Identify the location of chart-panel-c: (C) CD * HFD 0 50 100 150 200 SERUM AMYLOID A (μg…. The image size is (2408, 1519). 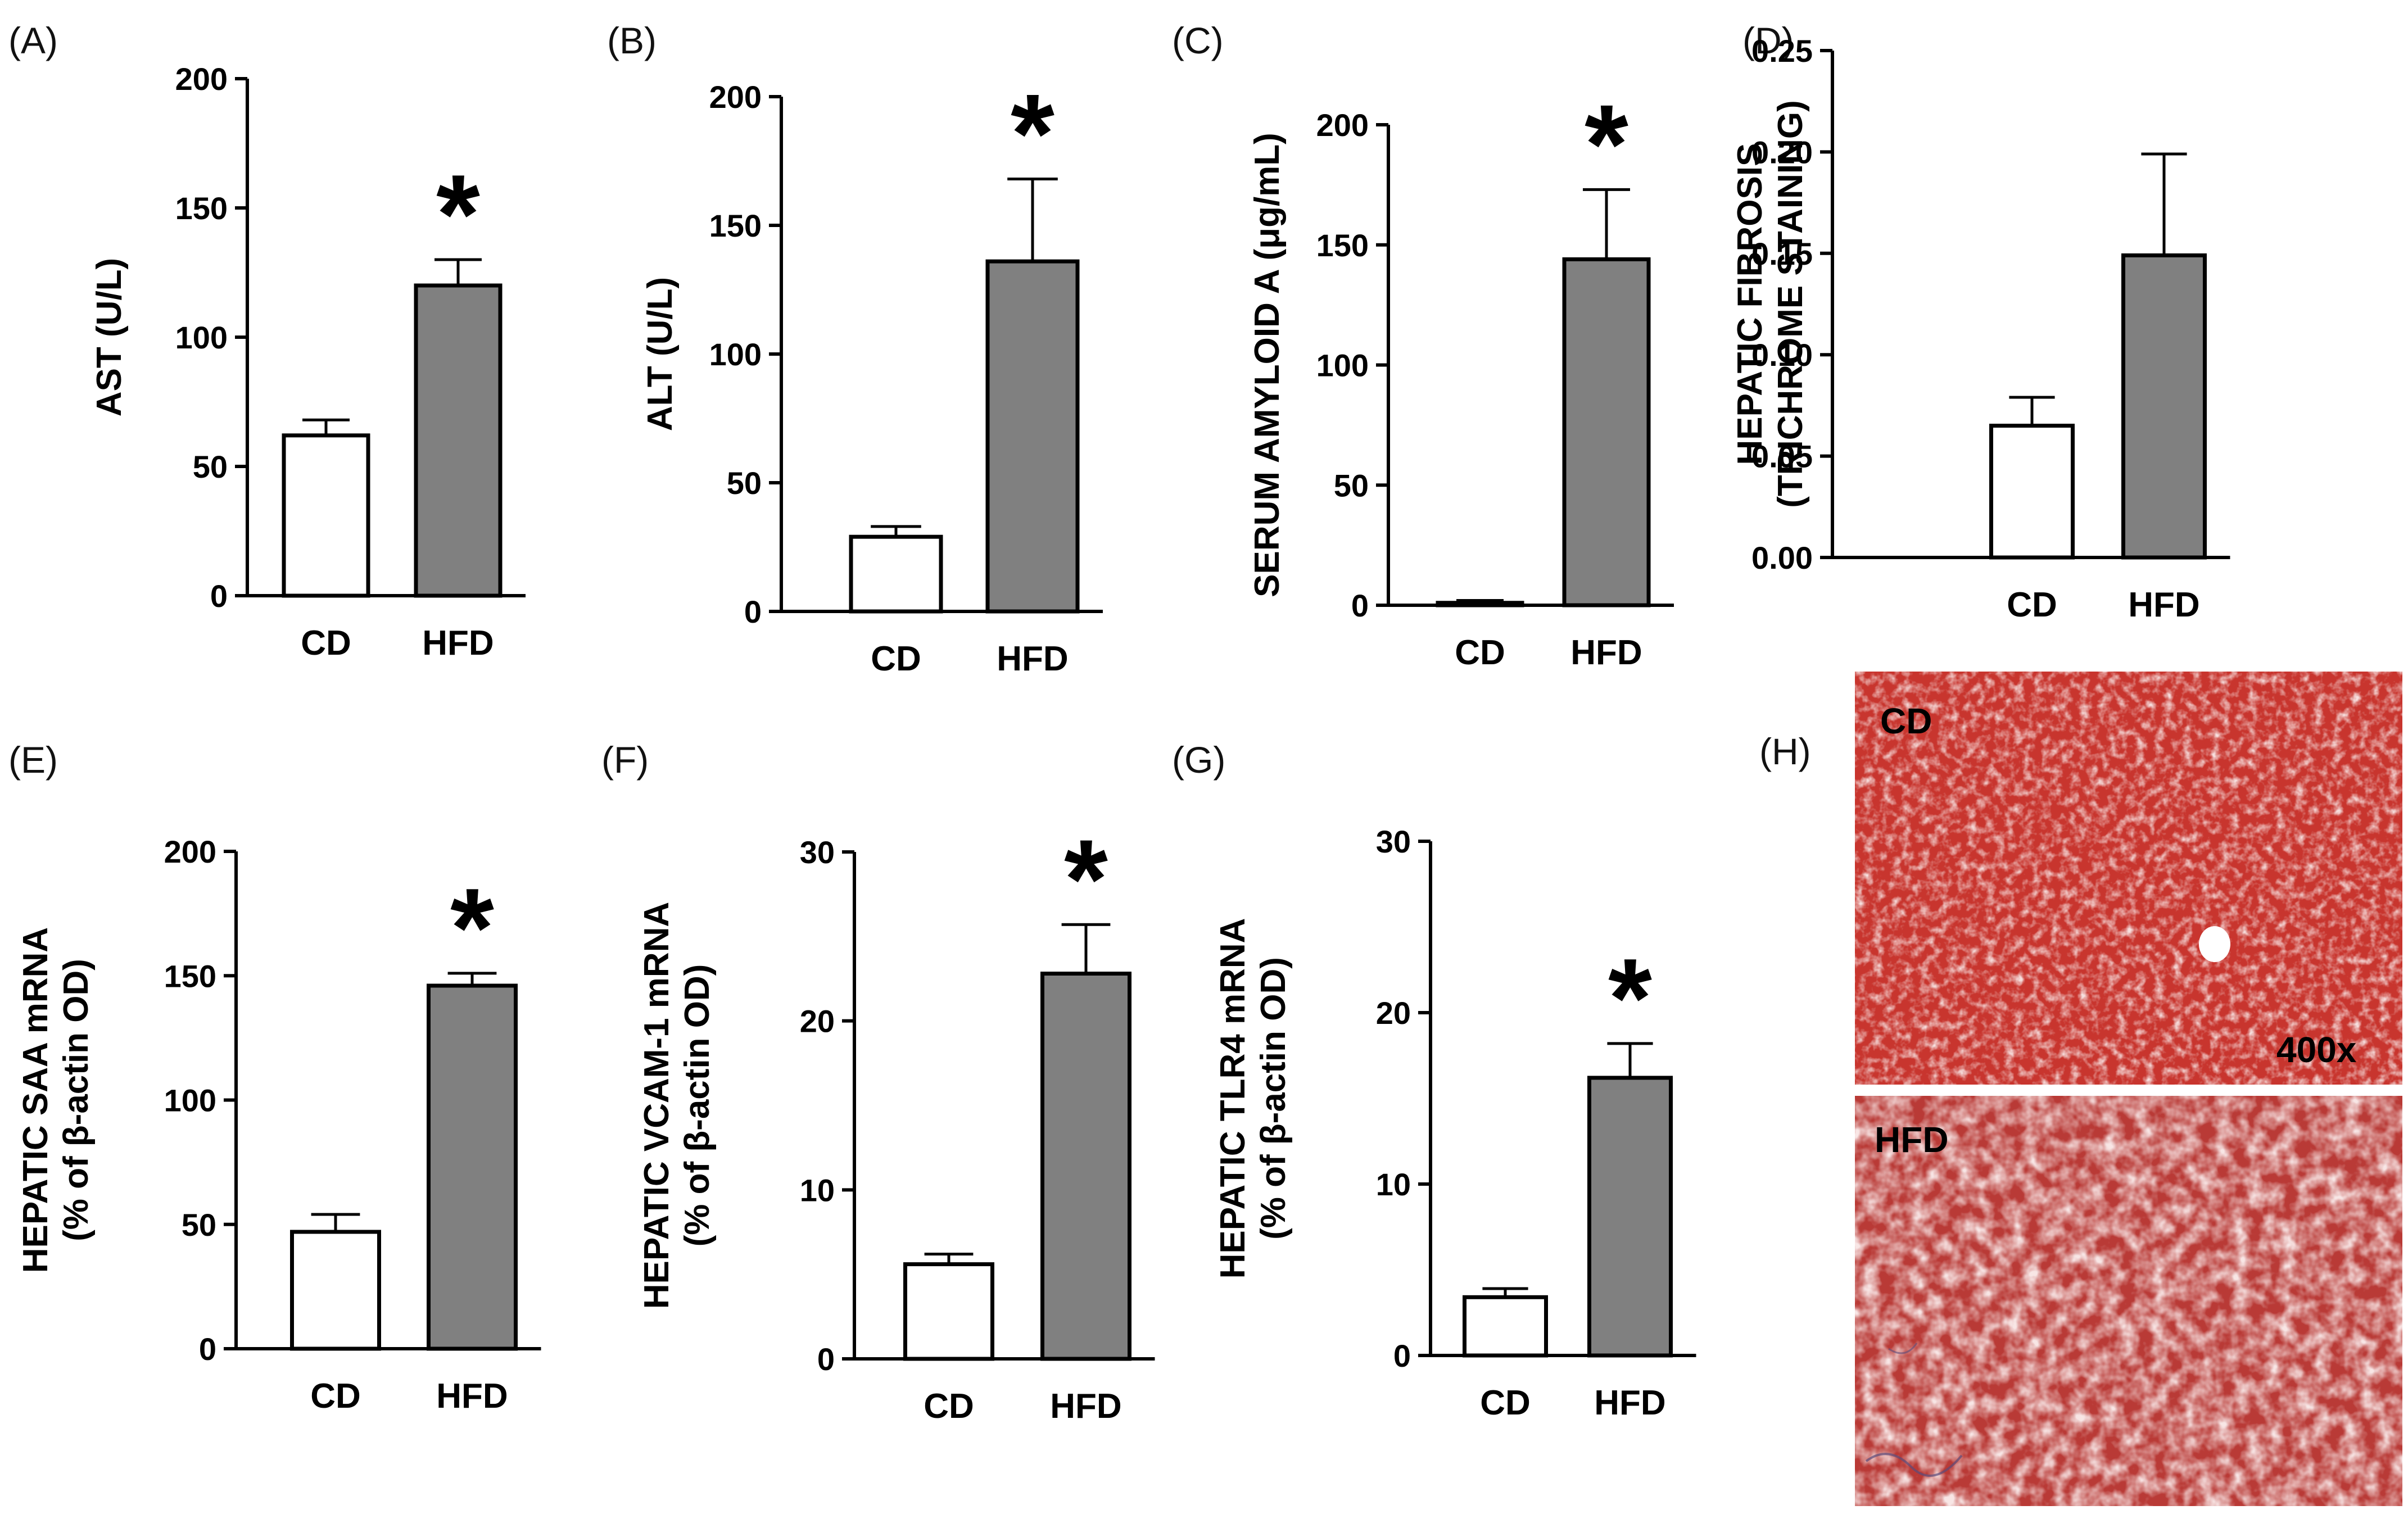
(1423, 346).